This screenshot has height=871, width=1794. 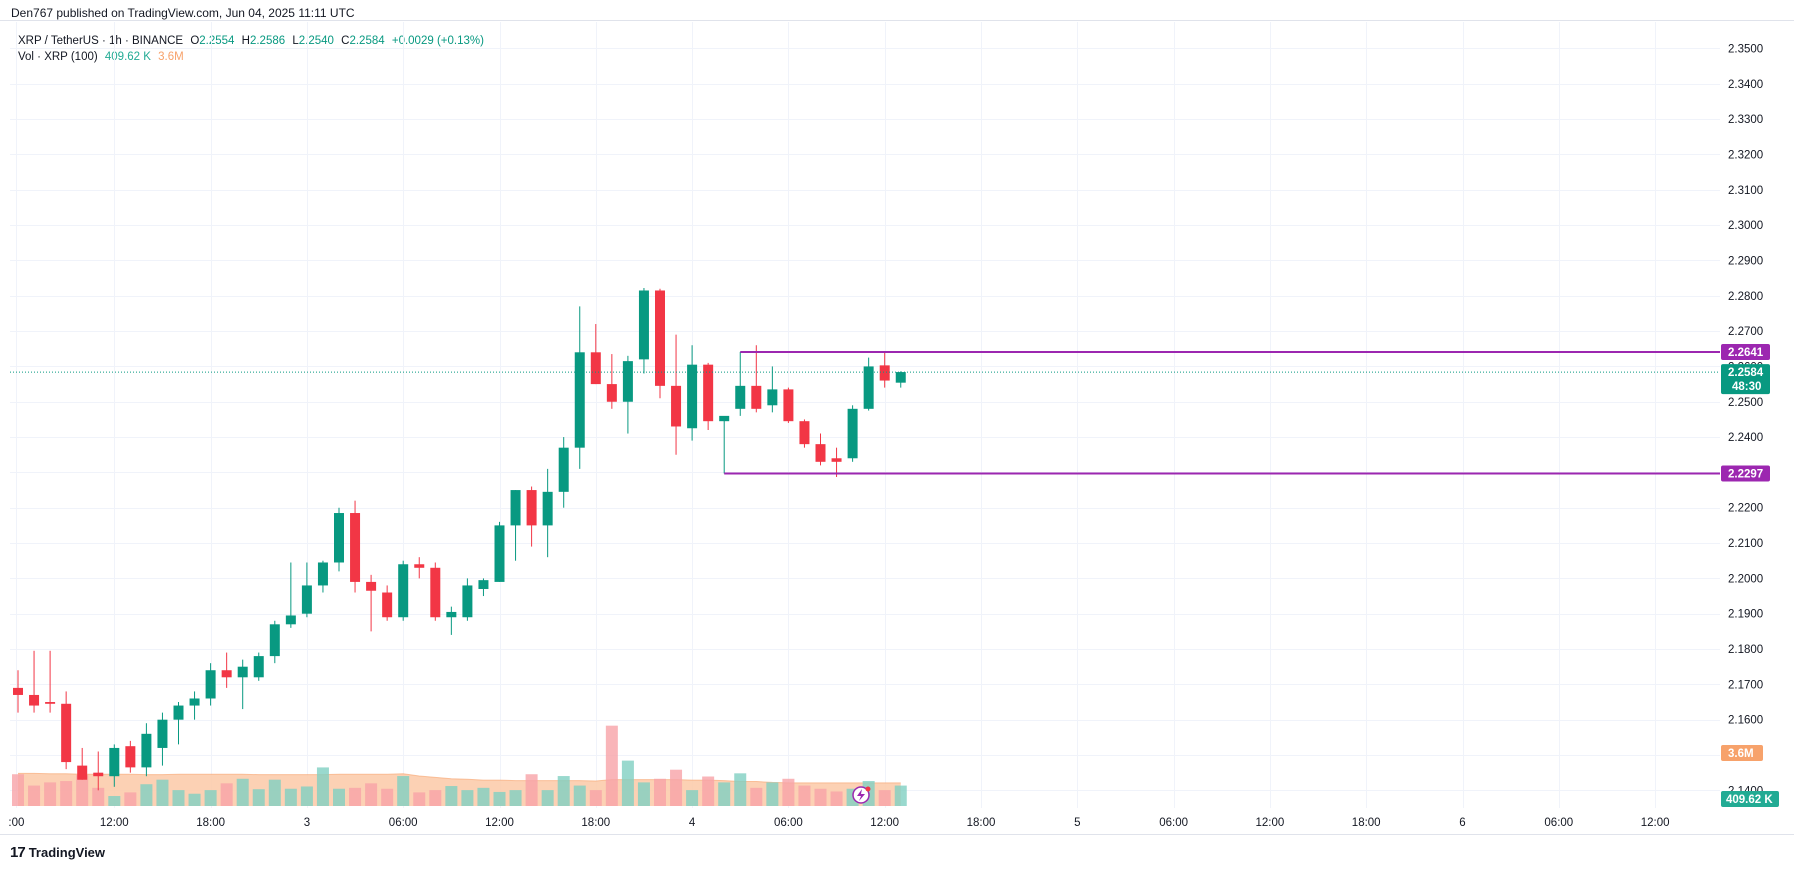 What do you see at coordinates (195, 41) in the screenshot?
I see `open-label: O` at bounding box center [195, 41].